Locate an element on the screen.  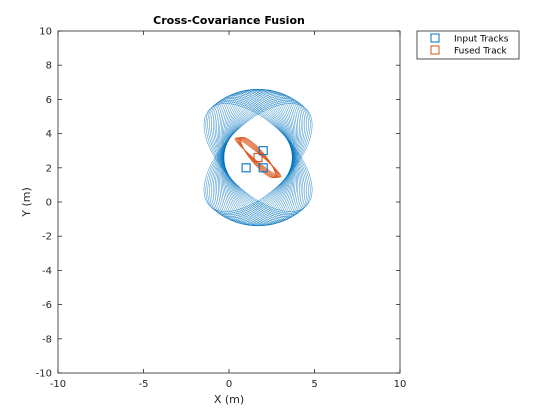
fused-track-marker is located at coordinates (258, 157).